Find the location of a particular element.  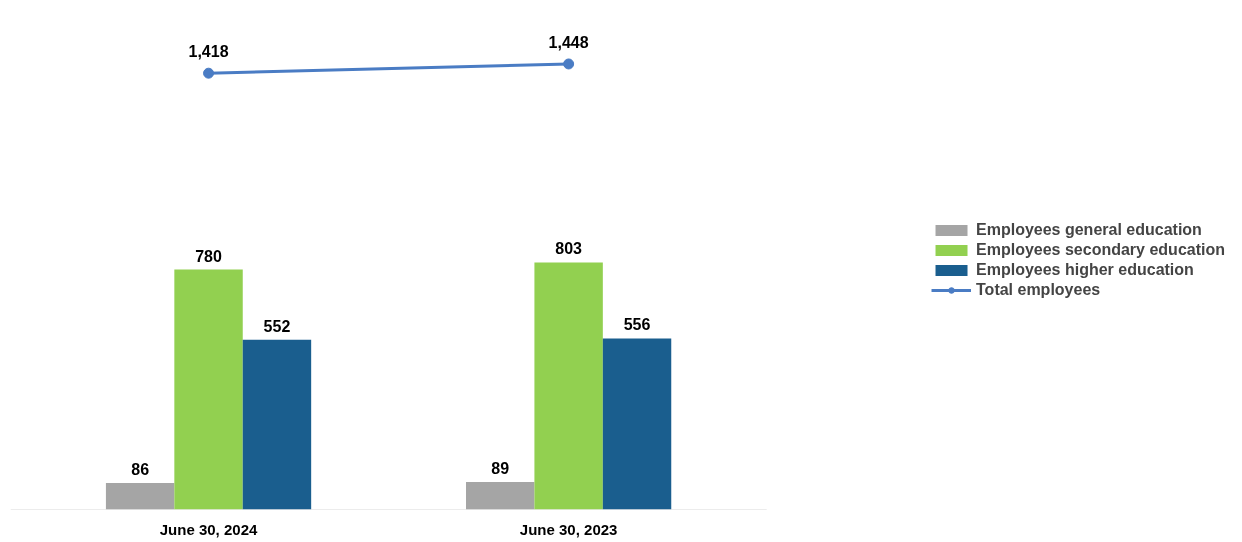

legend-label: Employees secondary education is located at coordinates (1100, 249).